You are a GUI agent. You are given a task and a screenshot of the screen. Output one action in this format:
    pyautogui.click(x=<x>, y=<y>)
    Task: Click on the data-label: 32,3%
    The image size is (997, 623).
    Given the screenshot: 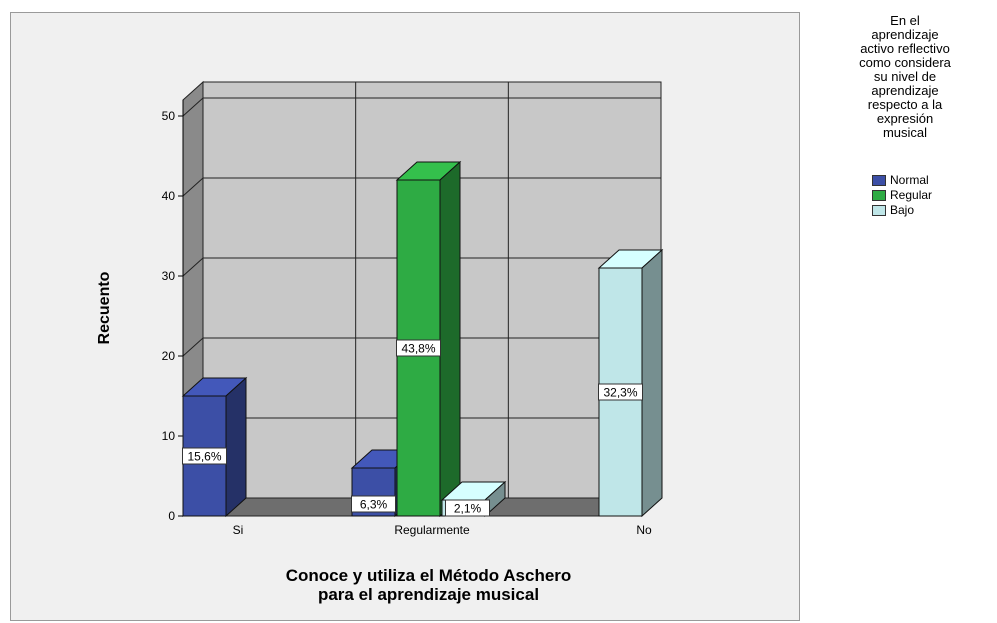 What is the action you would take?
    pyautogui.click(x=620, y=393)
    